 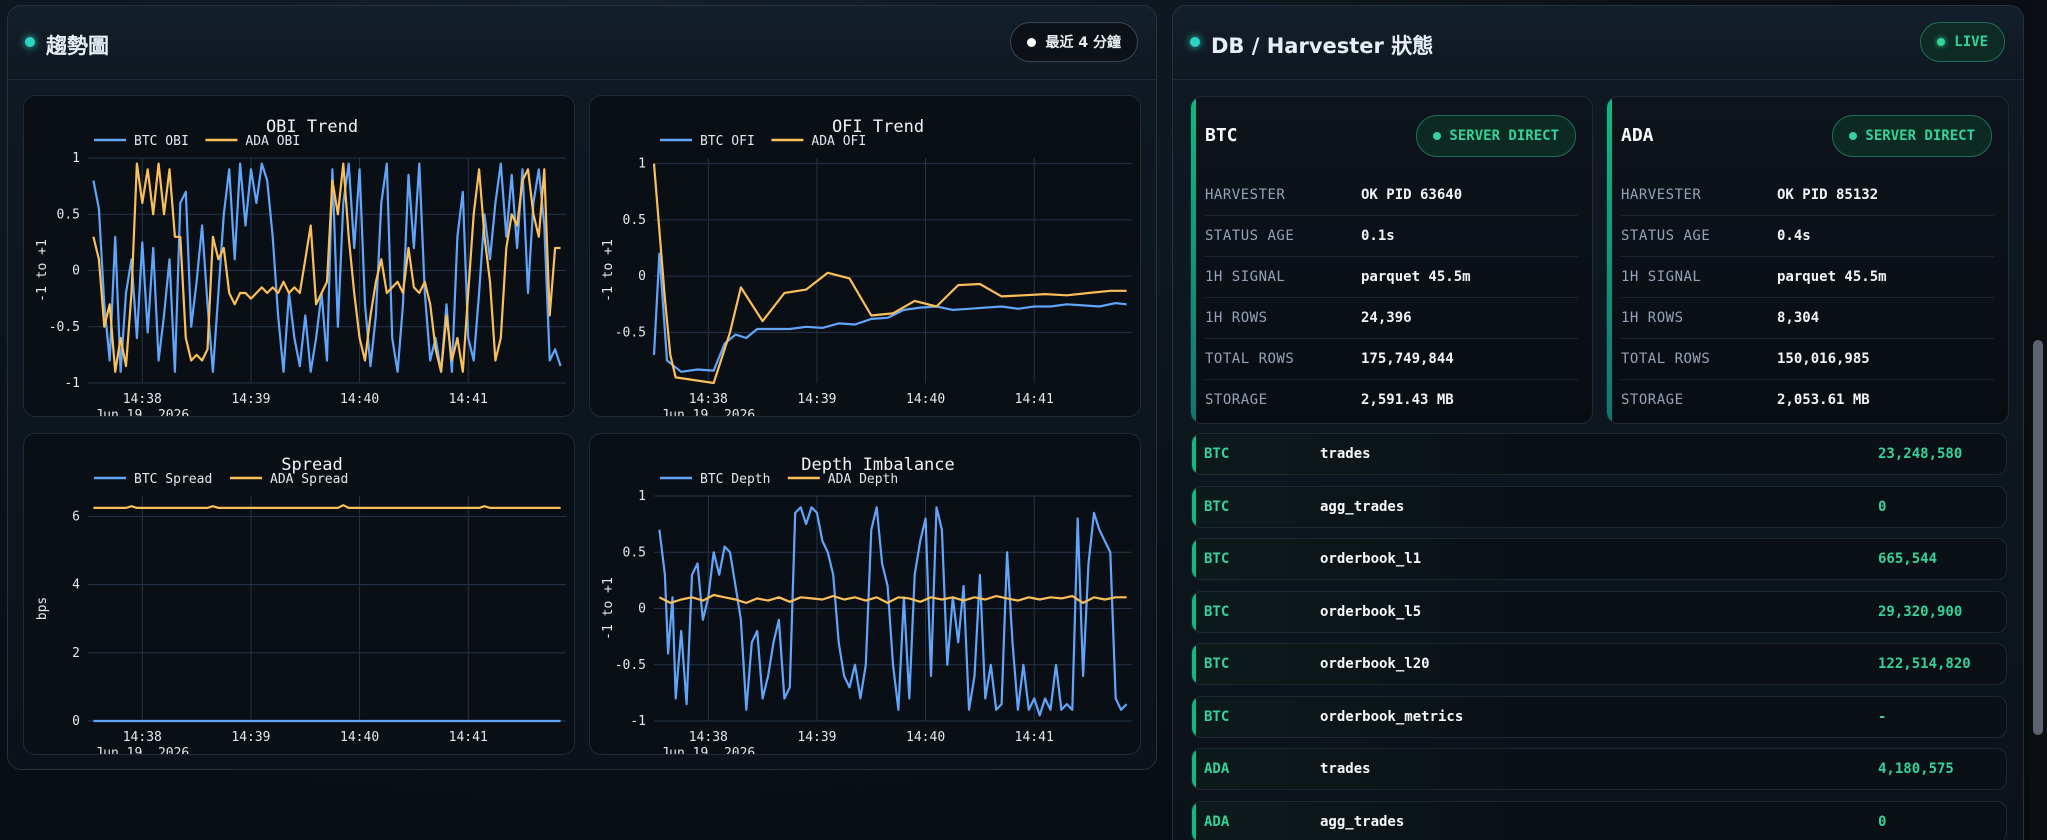 I want to click on row-count: 29,320,900, so click(x=1920, y=612).